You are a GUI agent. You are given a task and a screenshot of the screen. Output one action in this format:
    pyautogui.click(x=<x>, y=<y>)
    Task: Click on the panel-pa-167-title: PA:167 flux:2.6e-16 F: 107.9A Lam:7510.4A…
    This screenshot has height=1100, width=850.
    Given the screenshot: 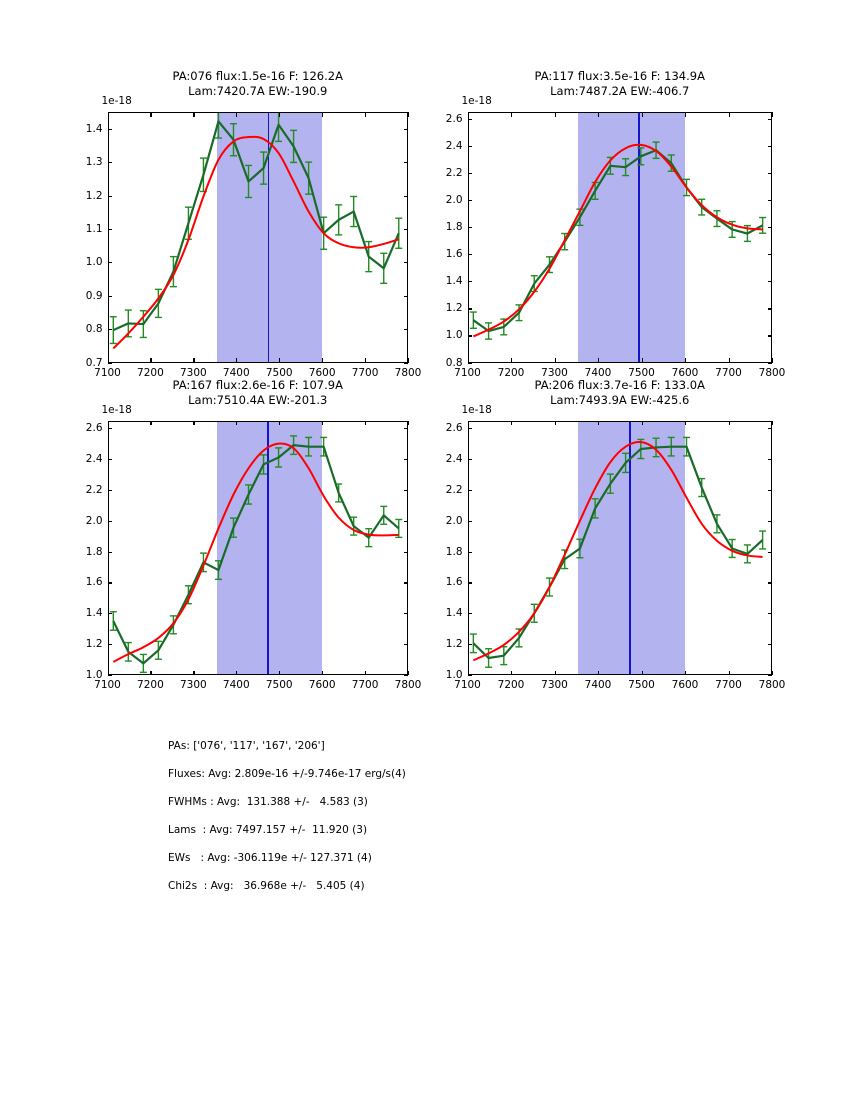 What is the action you would take?
    pyautogui.click(x=258, y=393)
    